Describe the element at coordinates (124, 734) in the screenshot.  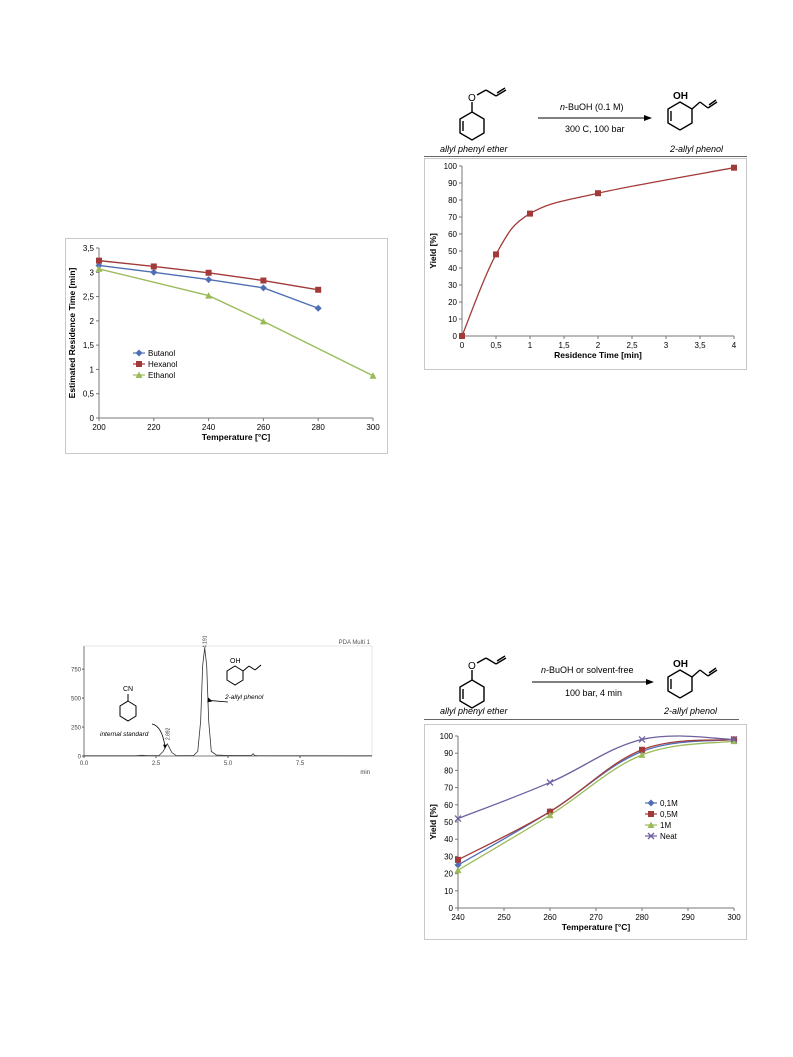
I see `annotation-internal-standard: internal standard` at that location.